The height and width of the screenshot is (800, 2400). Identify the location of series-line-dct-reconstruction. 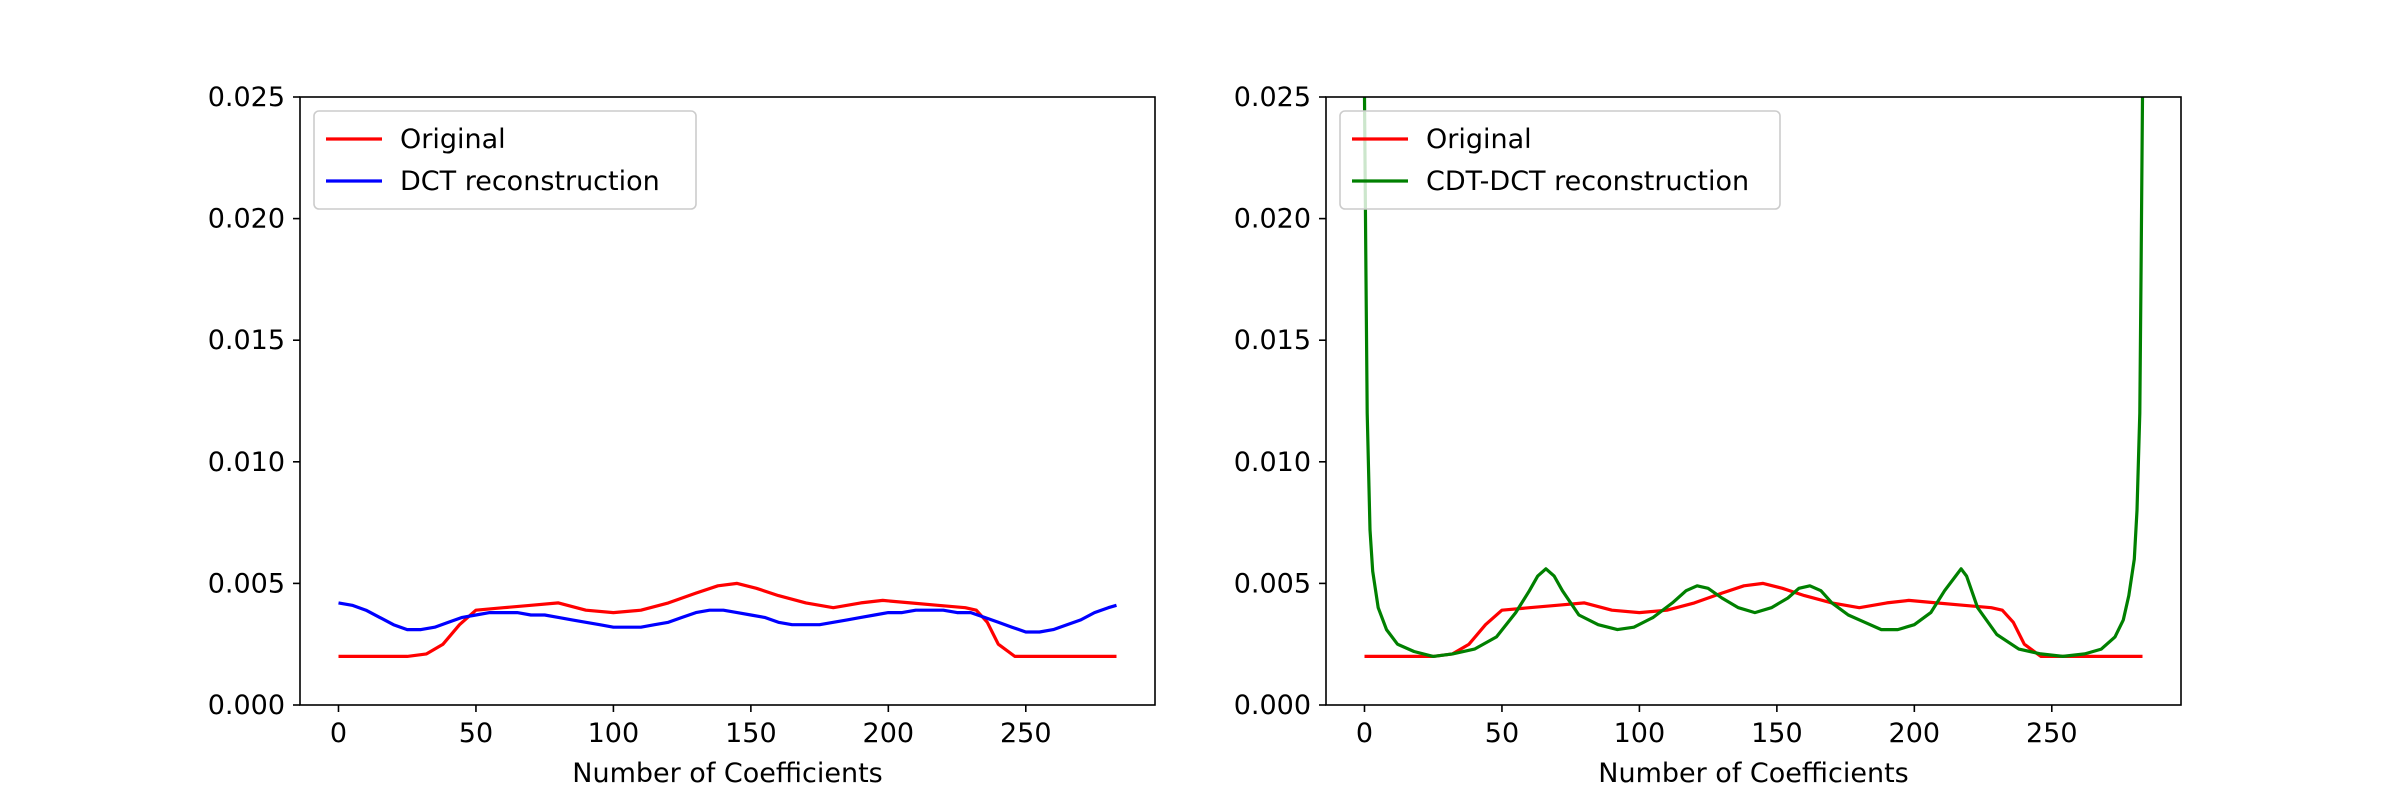
(727, 617).